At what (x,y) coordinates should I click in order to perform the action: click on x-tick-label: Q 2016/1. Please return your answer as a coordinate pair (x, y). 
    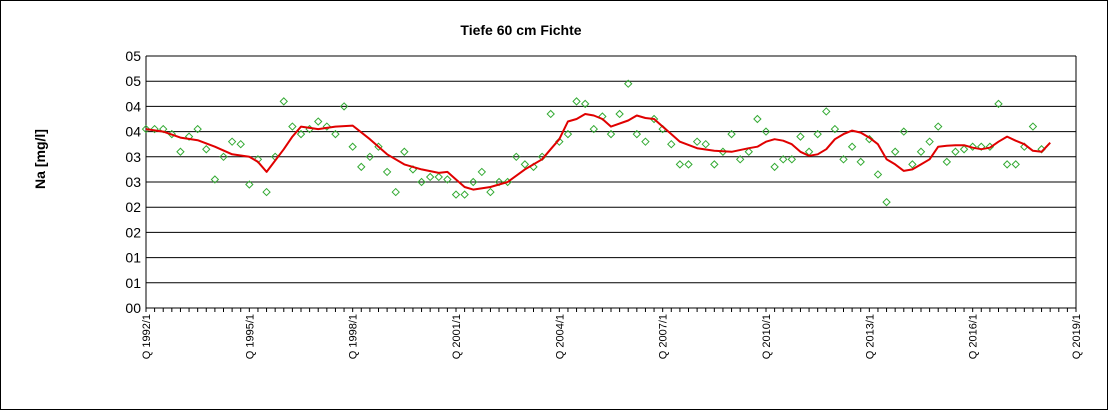
    Looking at the image, I should click on (974, 336).